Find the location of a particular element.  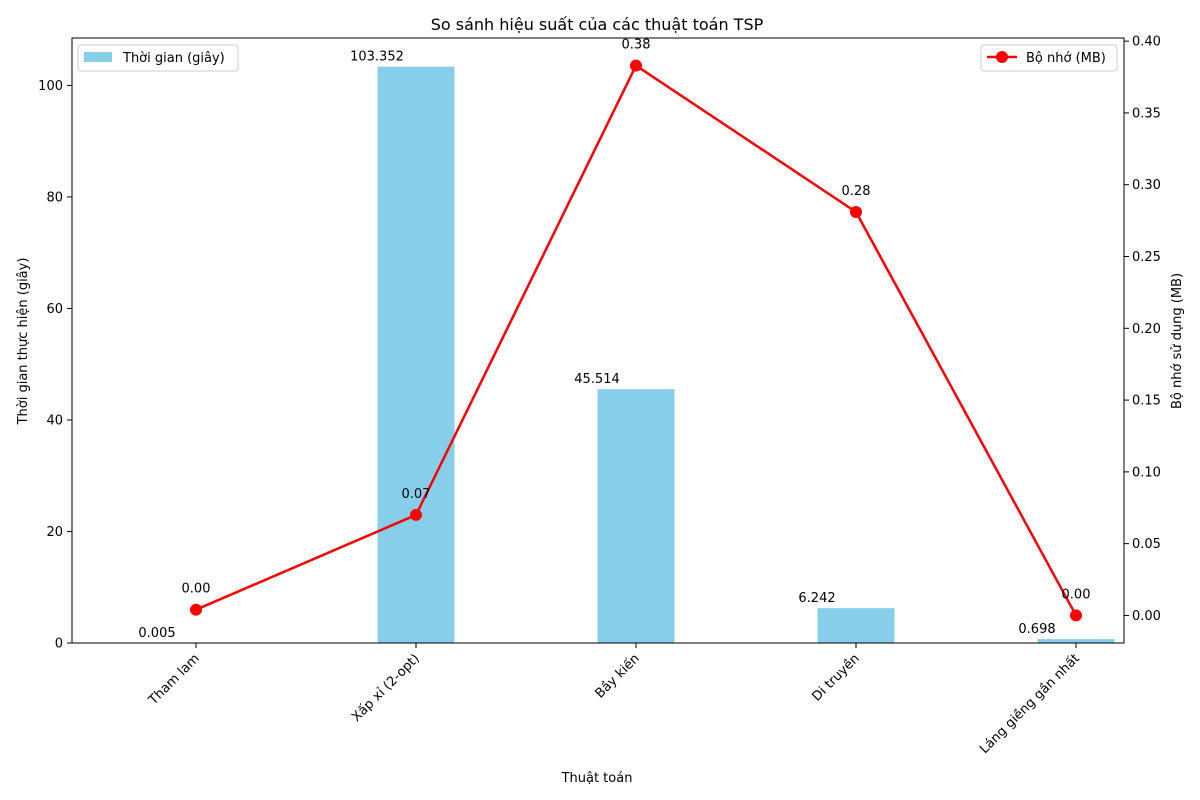

y-axis-right-label: Bộ nhớ sử dụng (MB) is located at coordinates (1177, 341).